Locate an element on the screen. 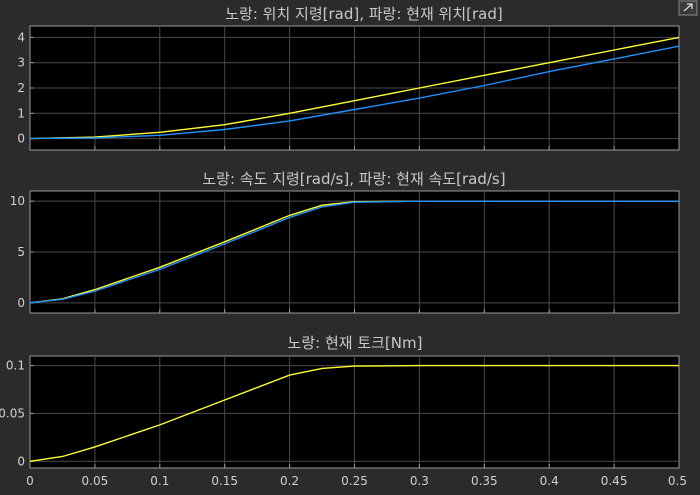 The height and width of the screenshot is (495, 700). x-tick-label: 0.25 is located at coordinates (354, 481).